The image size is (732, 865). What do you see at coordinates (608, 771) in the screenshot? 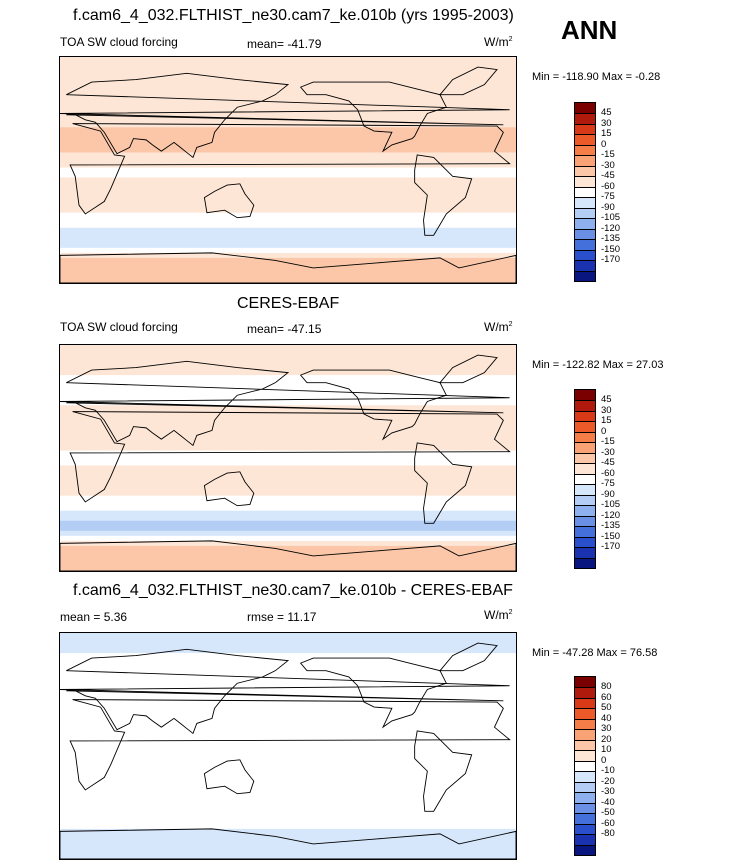
I see `colorbar-tick-label: -10` at bounding box center [608, 771].